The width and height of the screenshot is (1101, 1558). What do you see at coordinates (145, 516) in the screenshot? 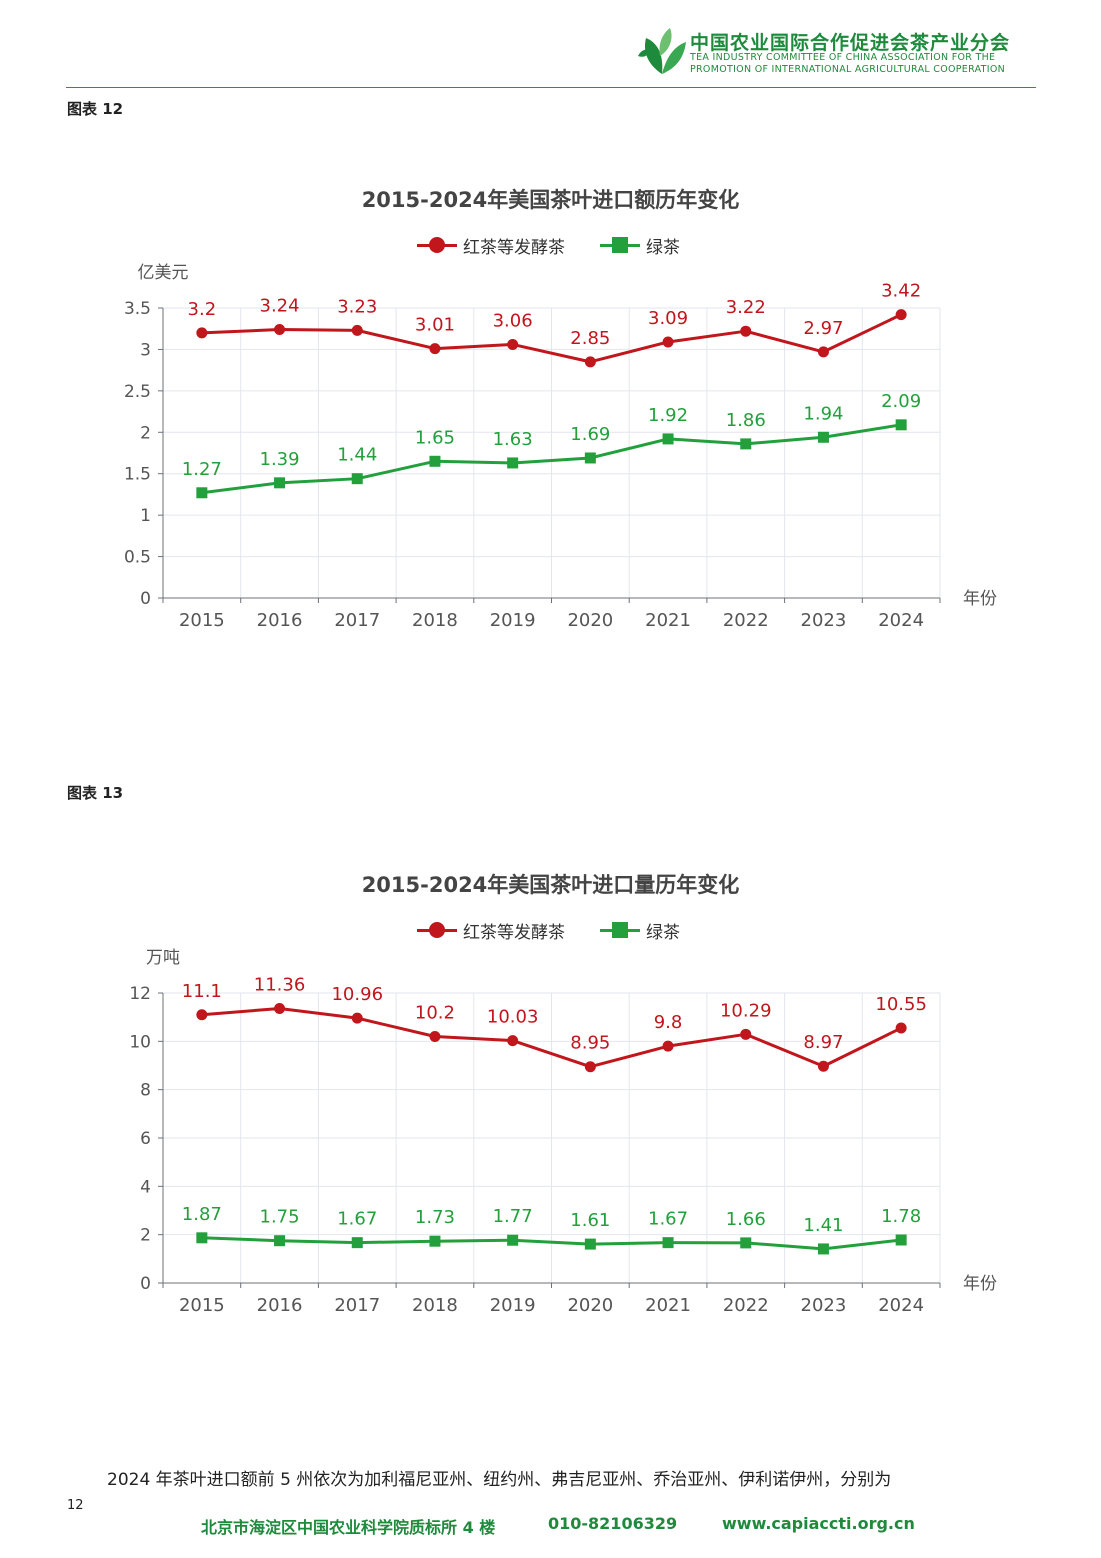
I see `y-tick-label: 1` at bounding box center [145, 516].